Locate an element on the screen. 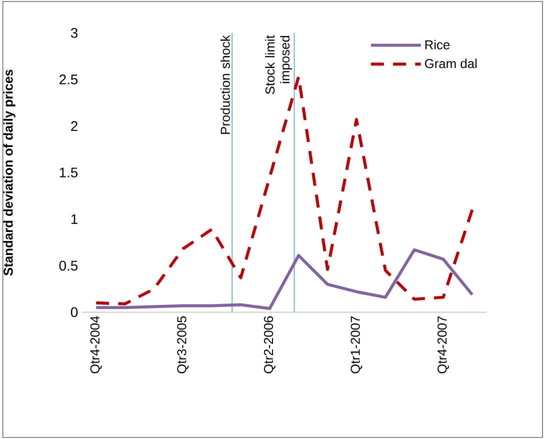 The height and width of the screenshot is (439, 544). annotation: Stock limit imposed is located at coordinates (278, 64).